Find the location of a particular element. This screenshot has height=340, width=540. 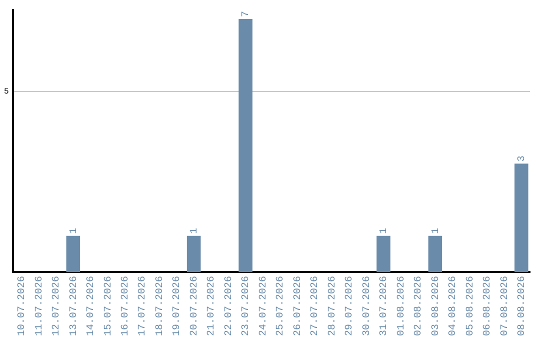

x-tick-label: 10.07.2026 is located at coordinates (22, 306).